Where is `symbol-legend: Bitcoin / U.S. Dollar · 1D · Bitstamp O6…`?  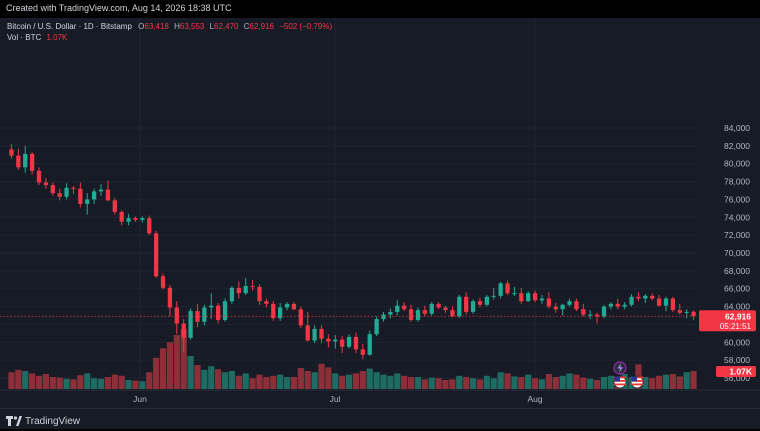 symbol-legend: Bitcoin / U.S. Dollar · 1D · Bitstamp O6… is located at coordinates (169, 26).